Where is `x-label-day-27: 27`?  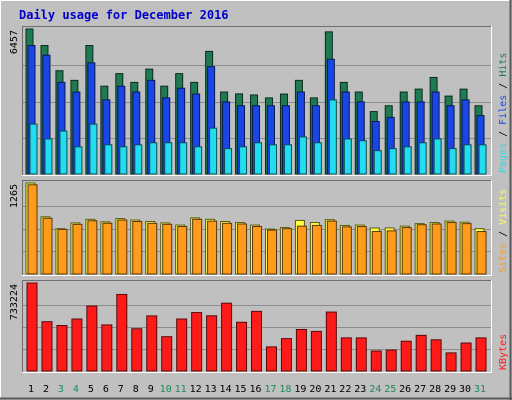 x-label-day-27: 27 is located at coordinates (420, 389).